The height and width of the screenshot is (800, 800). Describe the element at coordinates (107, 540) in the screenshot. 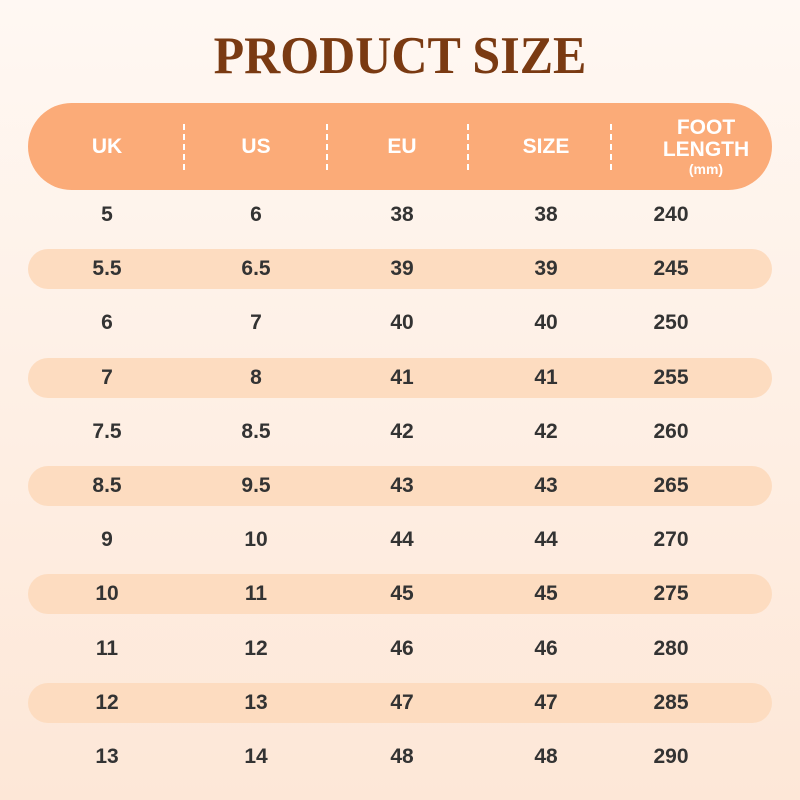

I see `table-cell: 9` at that location.